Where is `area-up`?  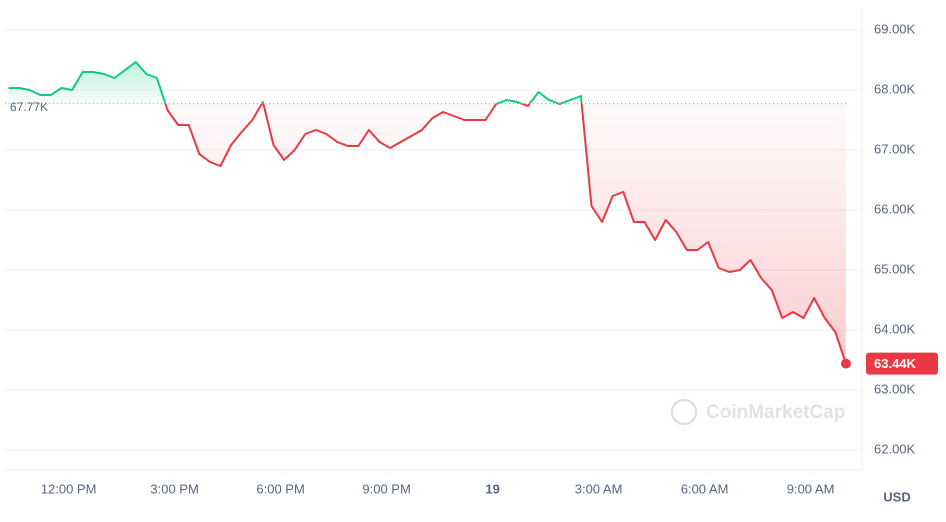
area-up is located at coordinates (427, 83).